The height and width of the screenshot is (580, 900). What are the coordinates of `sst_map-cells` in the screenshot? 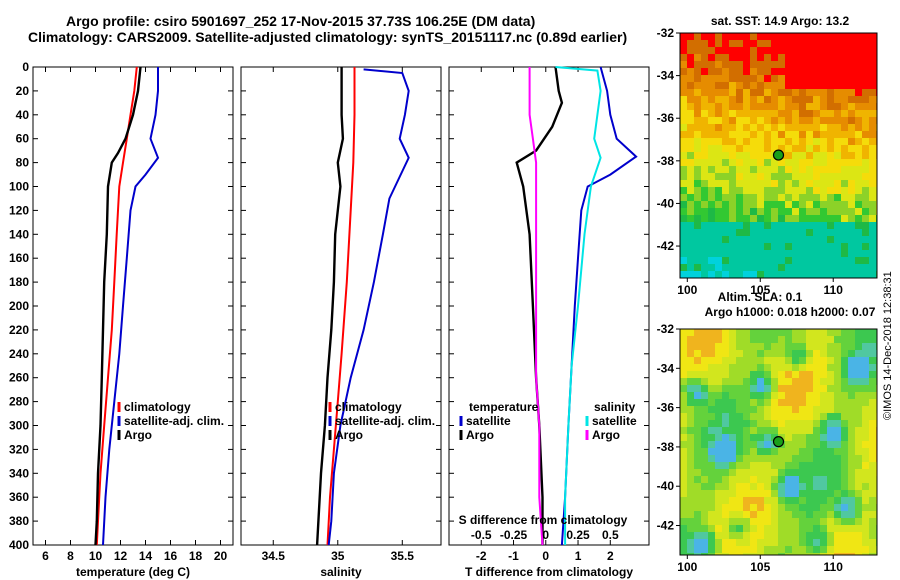 It's located at (778, 155).